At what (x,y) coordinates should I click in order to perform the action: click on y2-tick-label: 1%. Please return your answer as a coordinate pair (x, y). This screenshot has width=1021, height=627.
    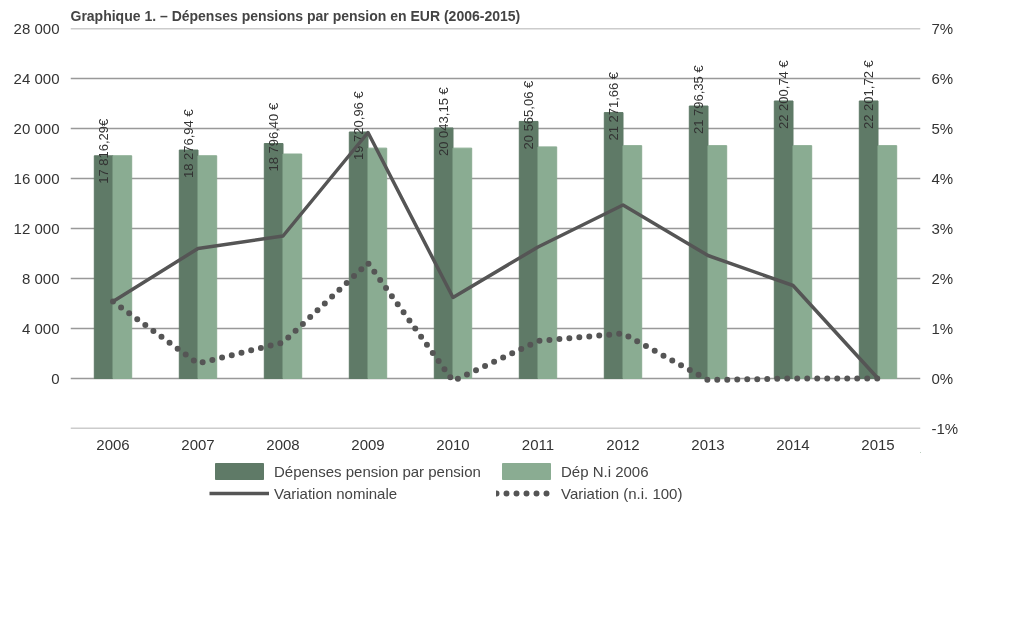
    Looking at the image, I should click on (942, 328).